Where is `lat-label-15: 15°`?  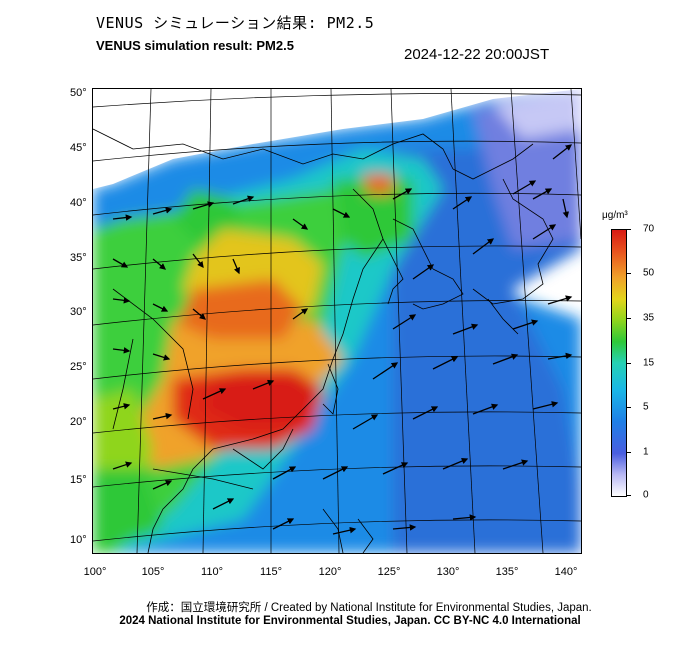 lat-label-15: 15° is located at coordinates (78, 480).